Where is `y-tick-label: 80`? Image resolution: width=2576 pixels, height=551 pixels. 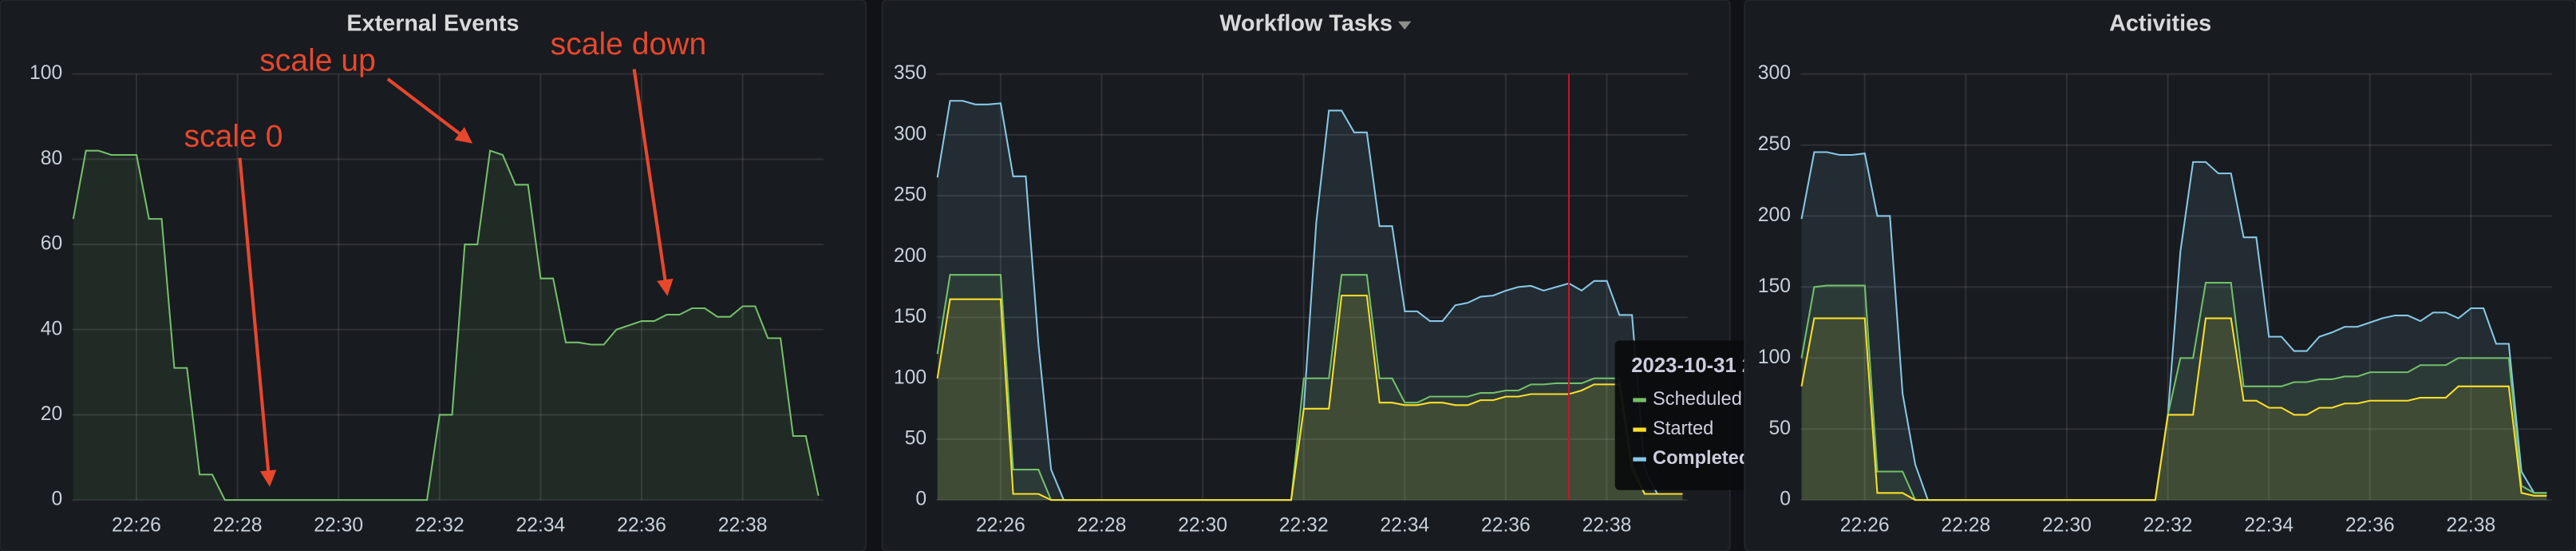 y-tick-label: 80 is located at coordinates (51, 158).